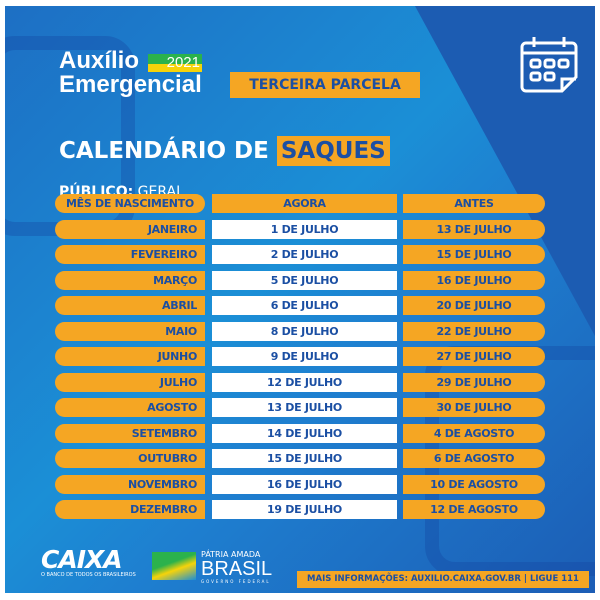 The image size is (600, 600). What do you see at coordinates (304, 306) in the screenshot?
I see `agora-date-cell: 6 DE JULHO` at bounding box center [304, 306].